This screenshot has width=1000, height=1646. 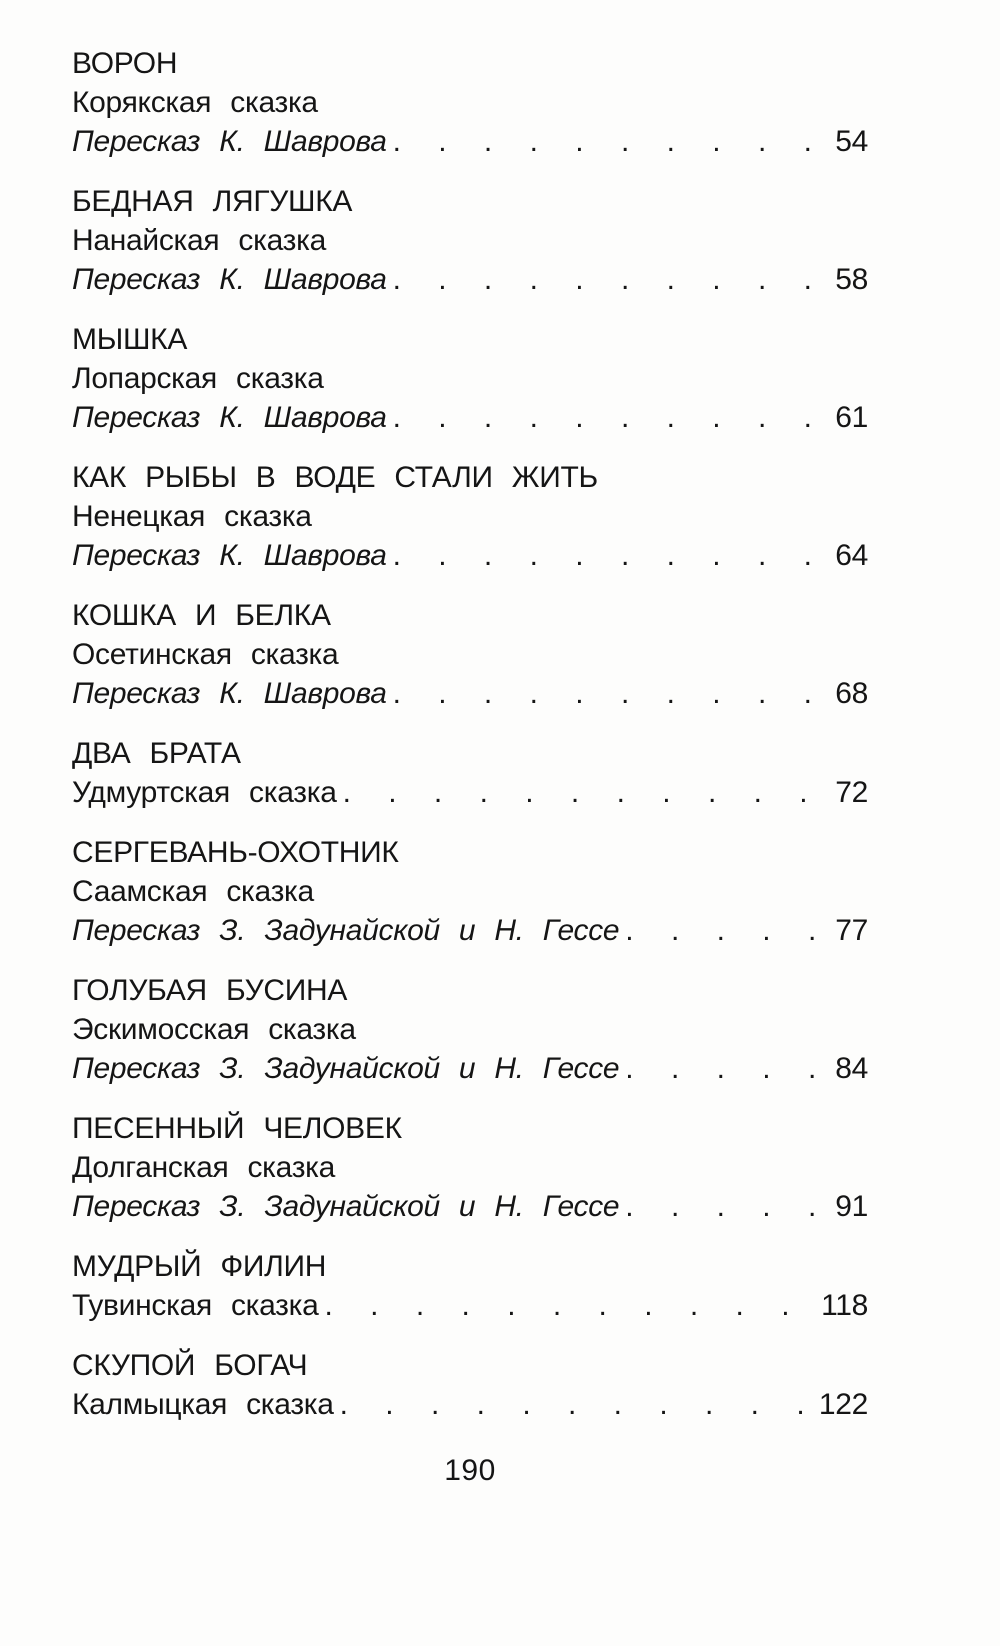 I want to click on entry-subtitle: Корякская сказка, so click(x=195, y=102).